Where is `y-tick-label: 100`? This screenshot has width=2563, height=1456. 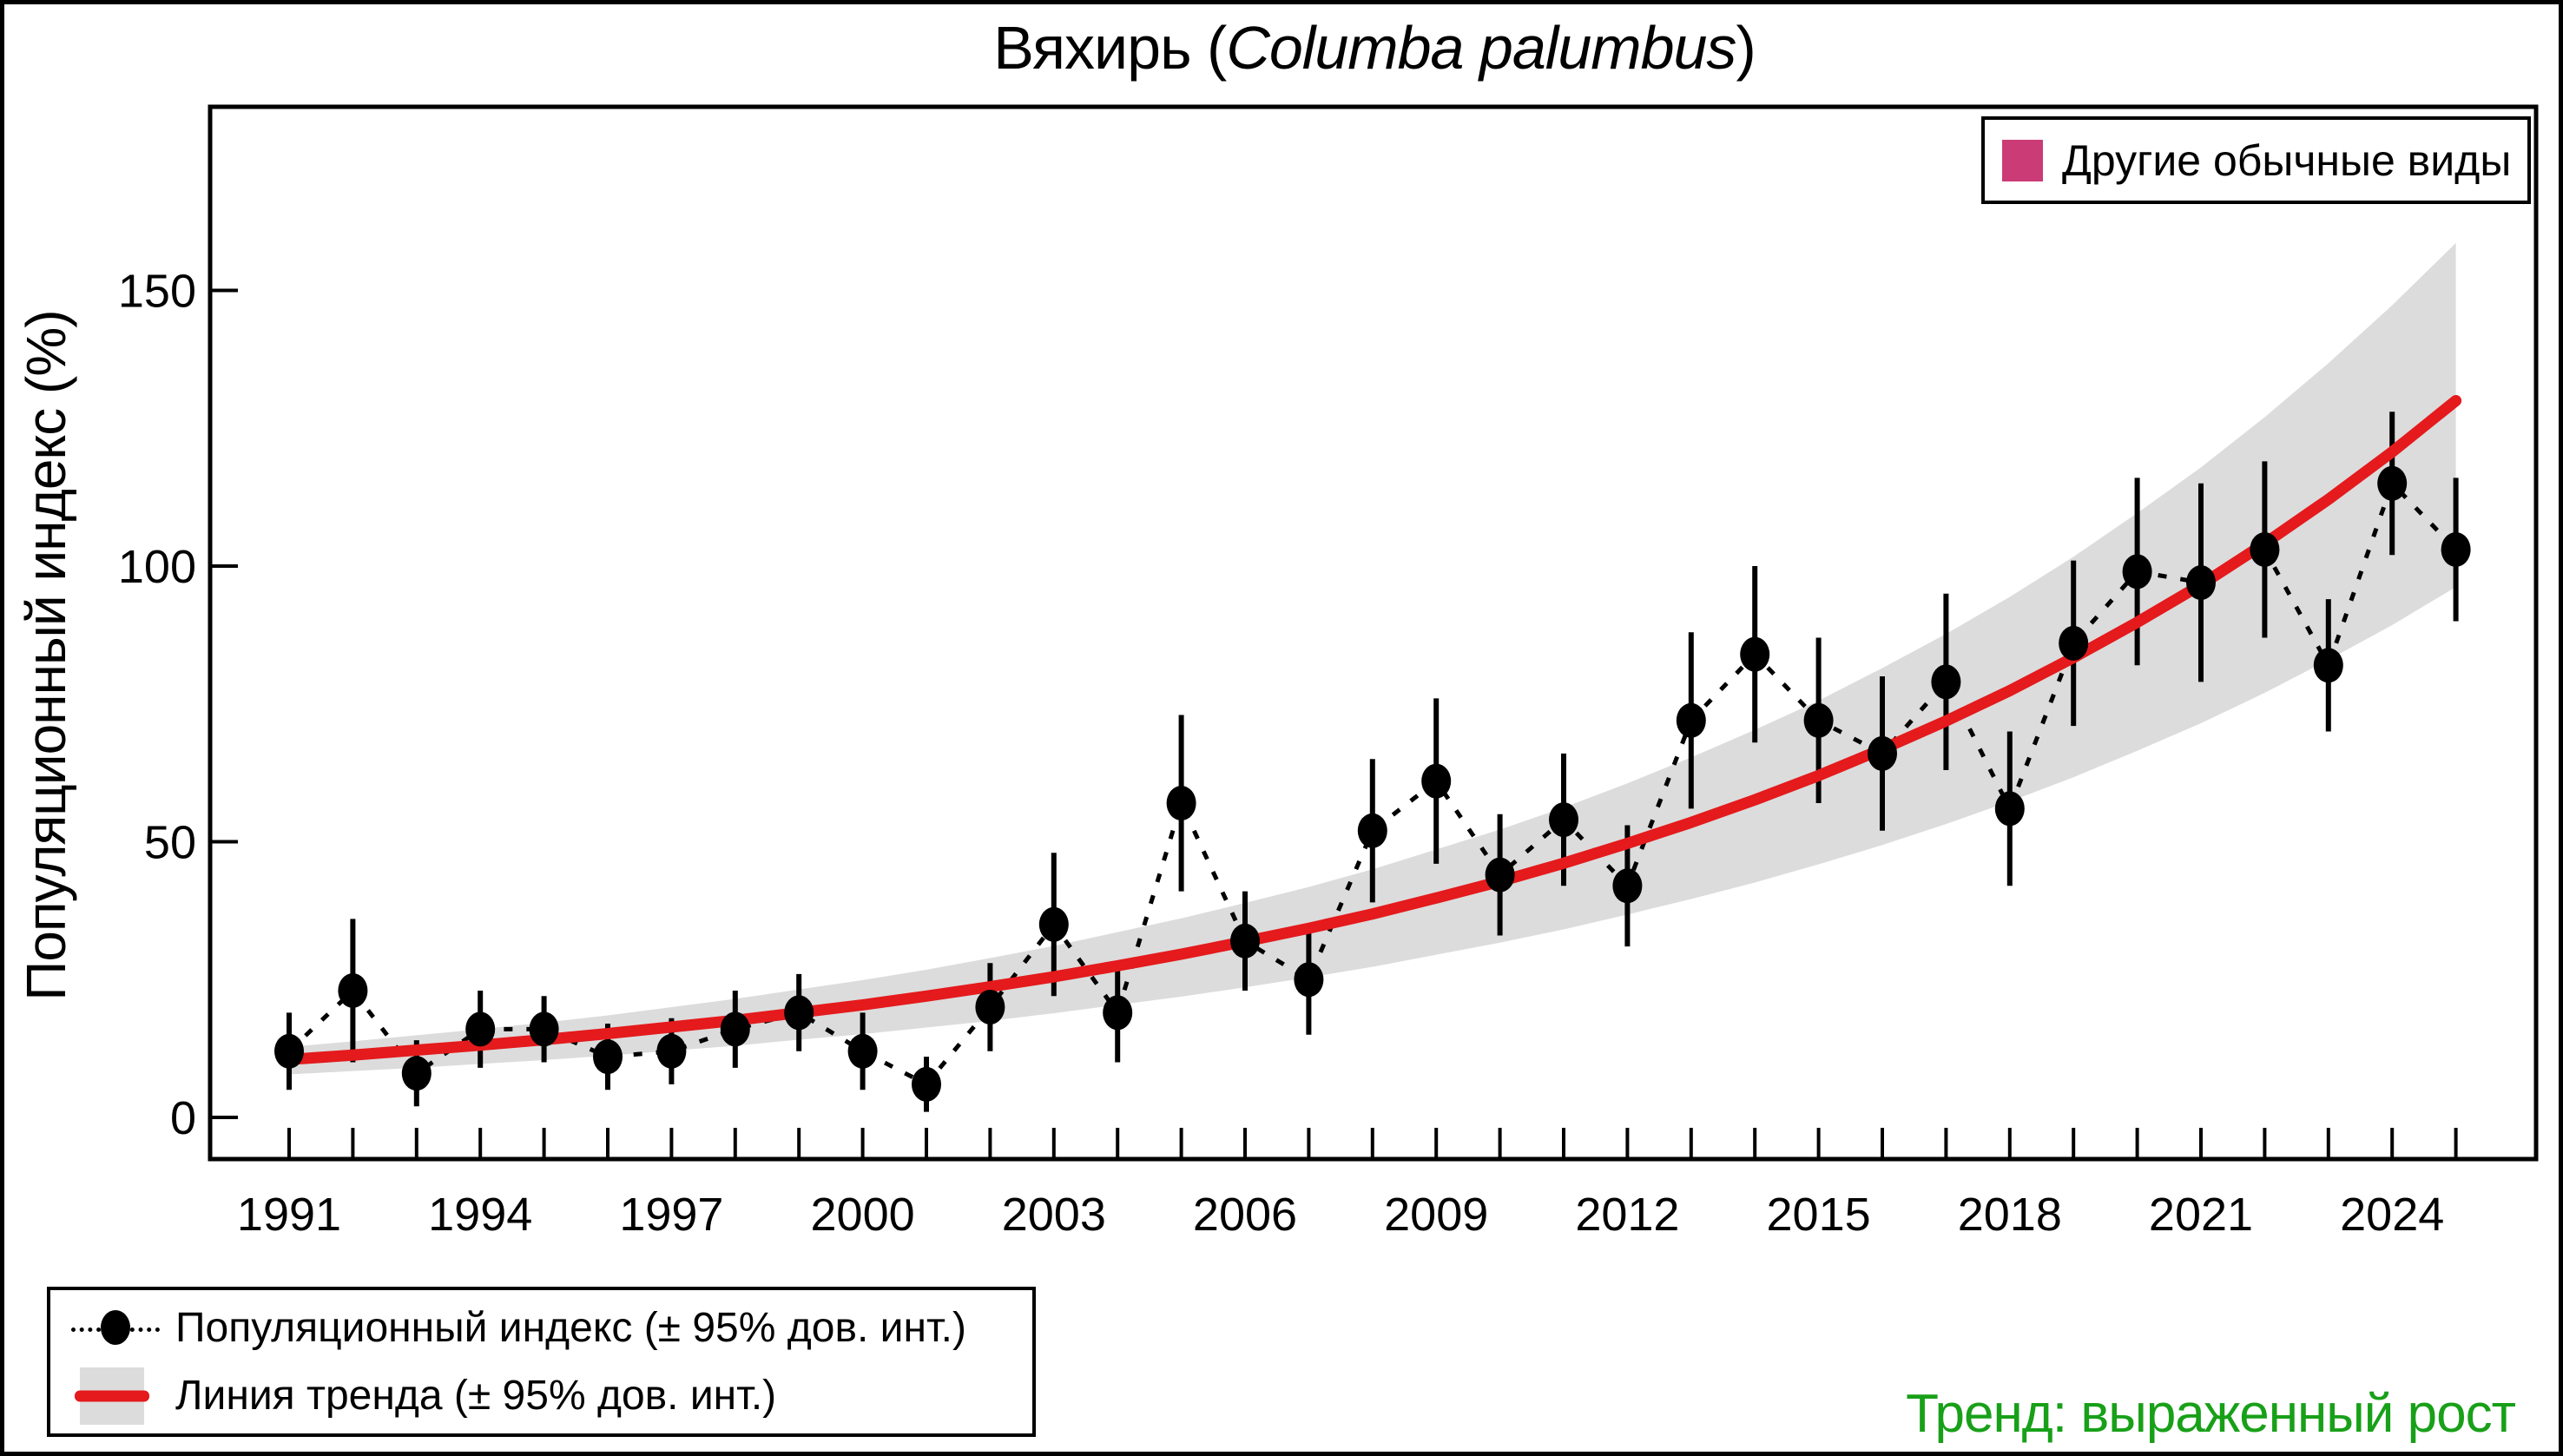 y-tick-label: 100 is located at coordinates (157, 567).